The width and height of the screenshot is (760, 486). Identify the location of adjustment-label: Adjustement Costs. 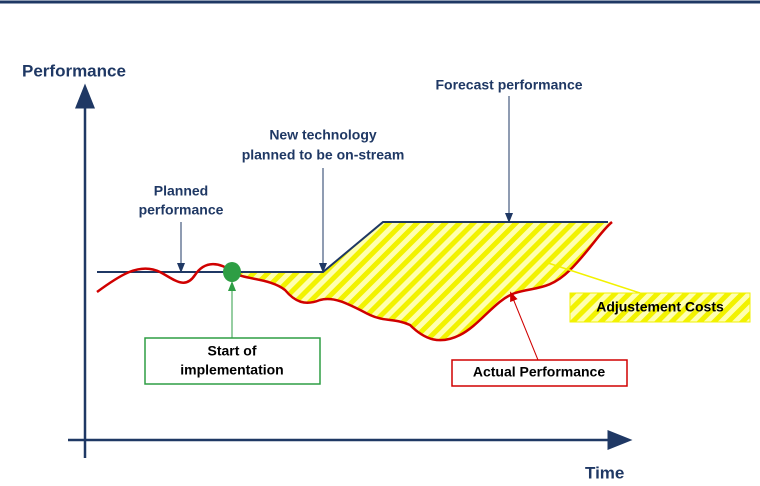
(660, 307).